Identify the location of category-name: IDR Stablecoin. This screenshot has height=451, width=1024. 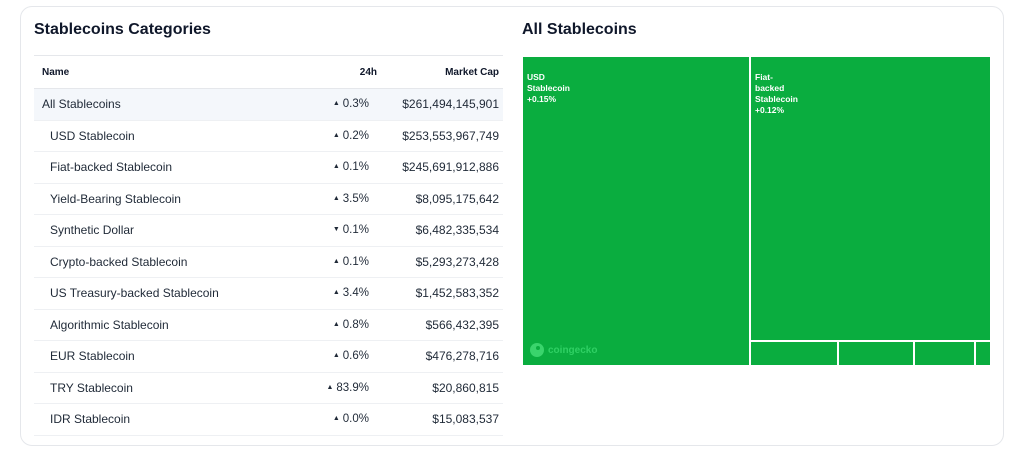
(167, 419).